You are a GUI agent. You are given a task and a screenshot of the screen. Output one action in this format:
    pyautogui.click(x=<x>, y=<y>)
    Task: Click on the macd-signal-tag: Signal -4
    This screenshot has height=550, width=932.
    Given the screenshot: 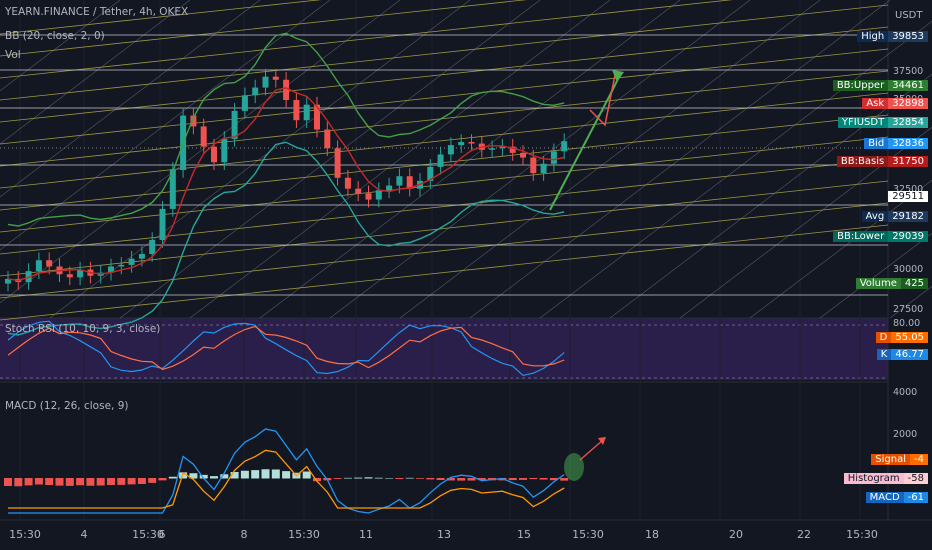 What is the action you would take?
    pyautogui.click(x=899, y=459)
    